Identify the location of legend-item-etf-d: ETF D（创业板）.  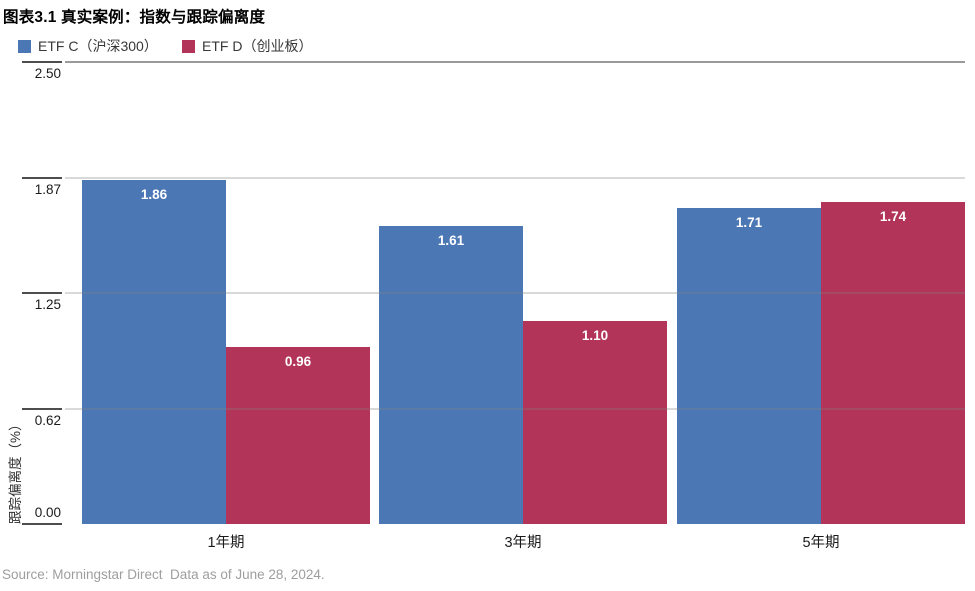
(247, 46).